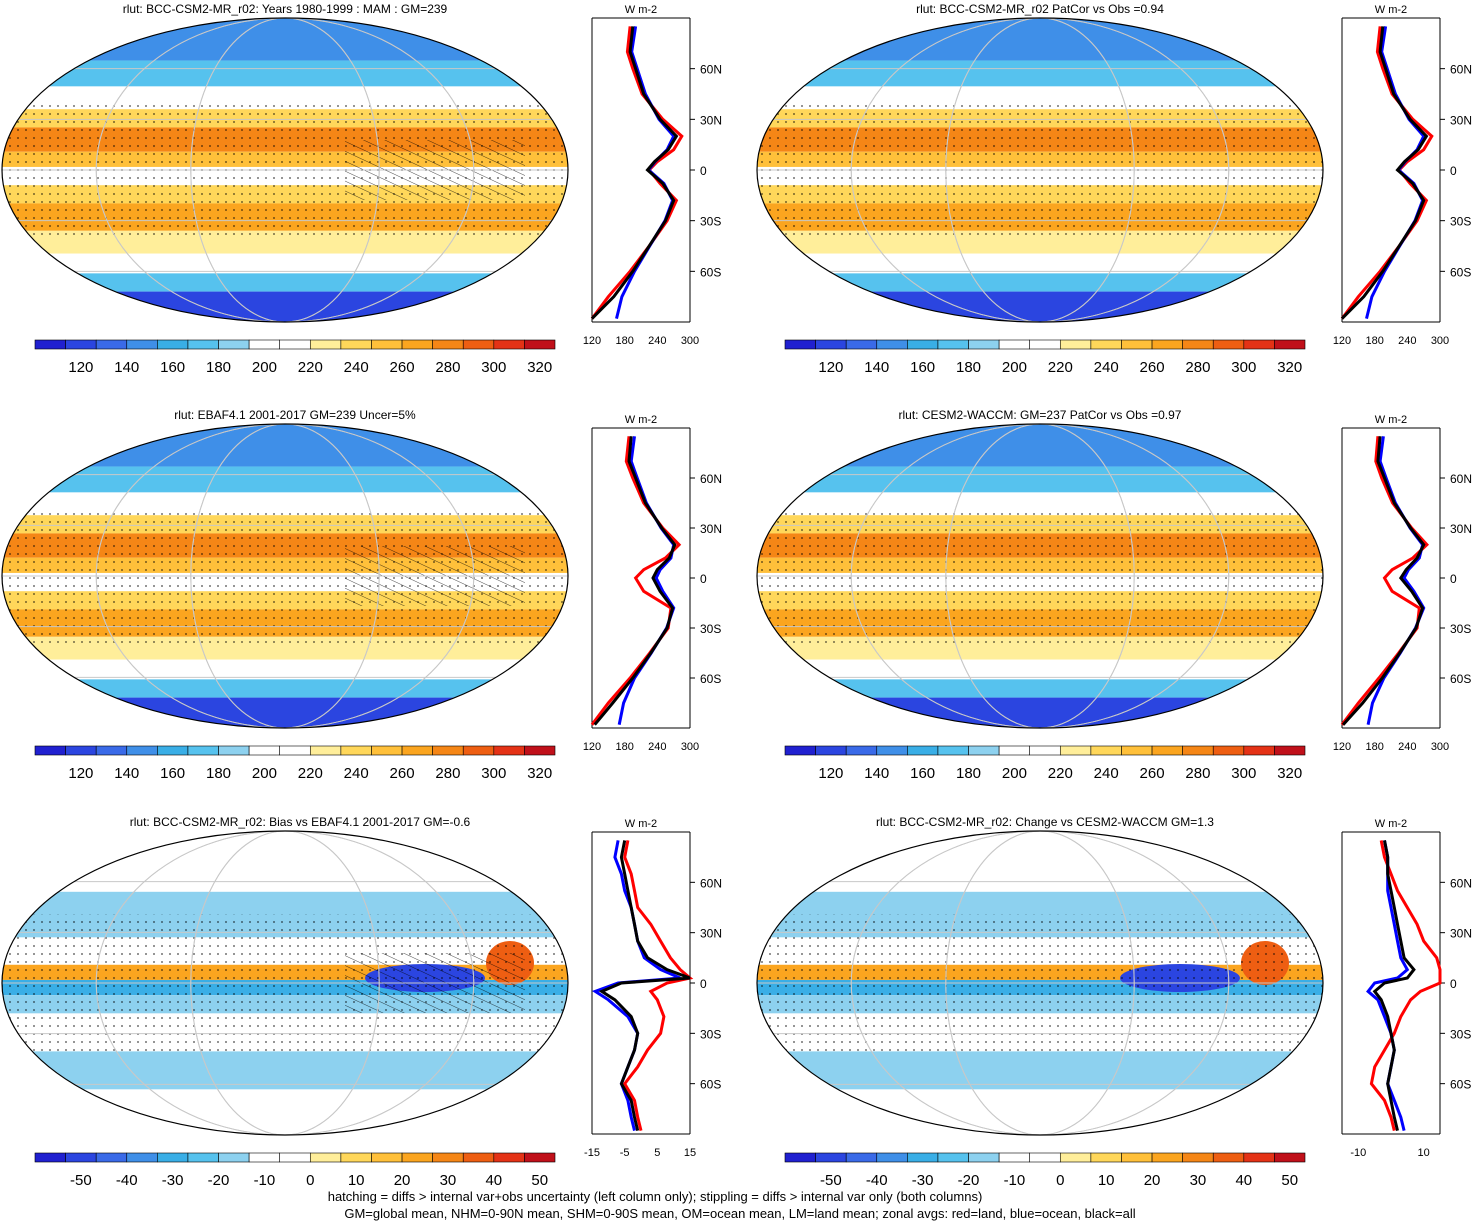 The width and height of the screenshot is (1483, 1221). I want to click on colorbar-tick-label: 30, so click(1198, 1180).